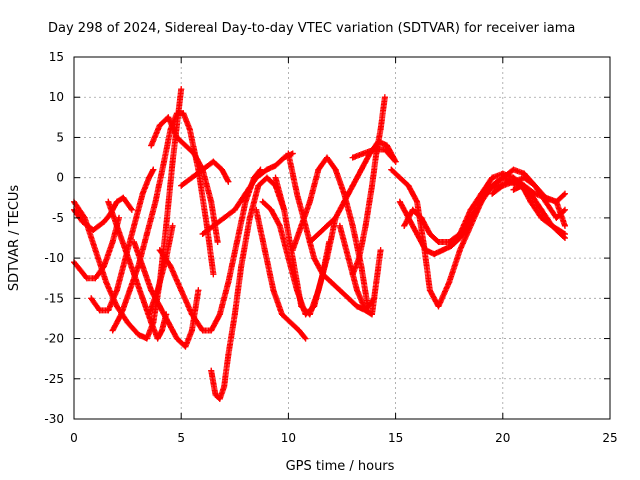  Describe the element at coordinates (58, 218) in the screenshot. I see `y-tick-label: -5` at that location.